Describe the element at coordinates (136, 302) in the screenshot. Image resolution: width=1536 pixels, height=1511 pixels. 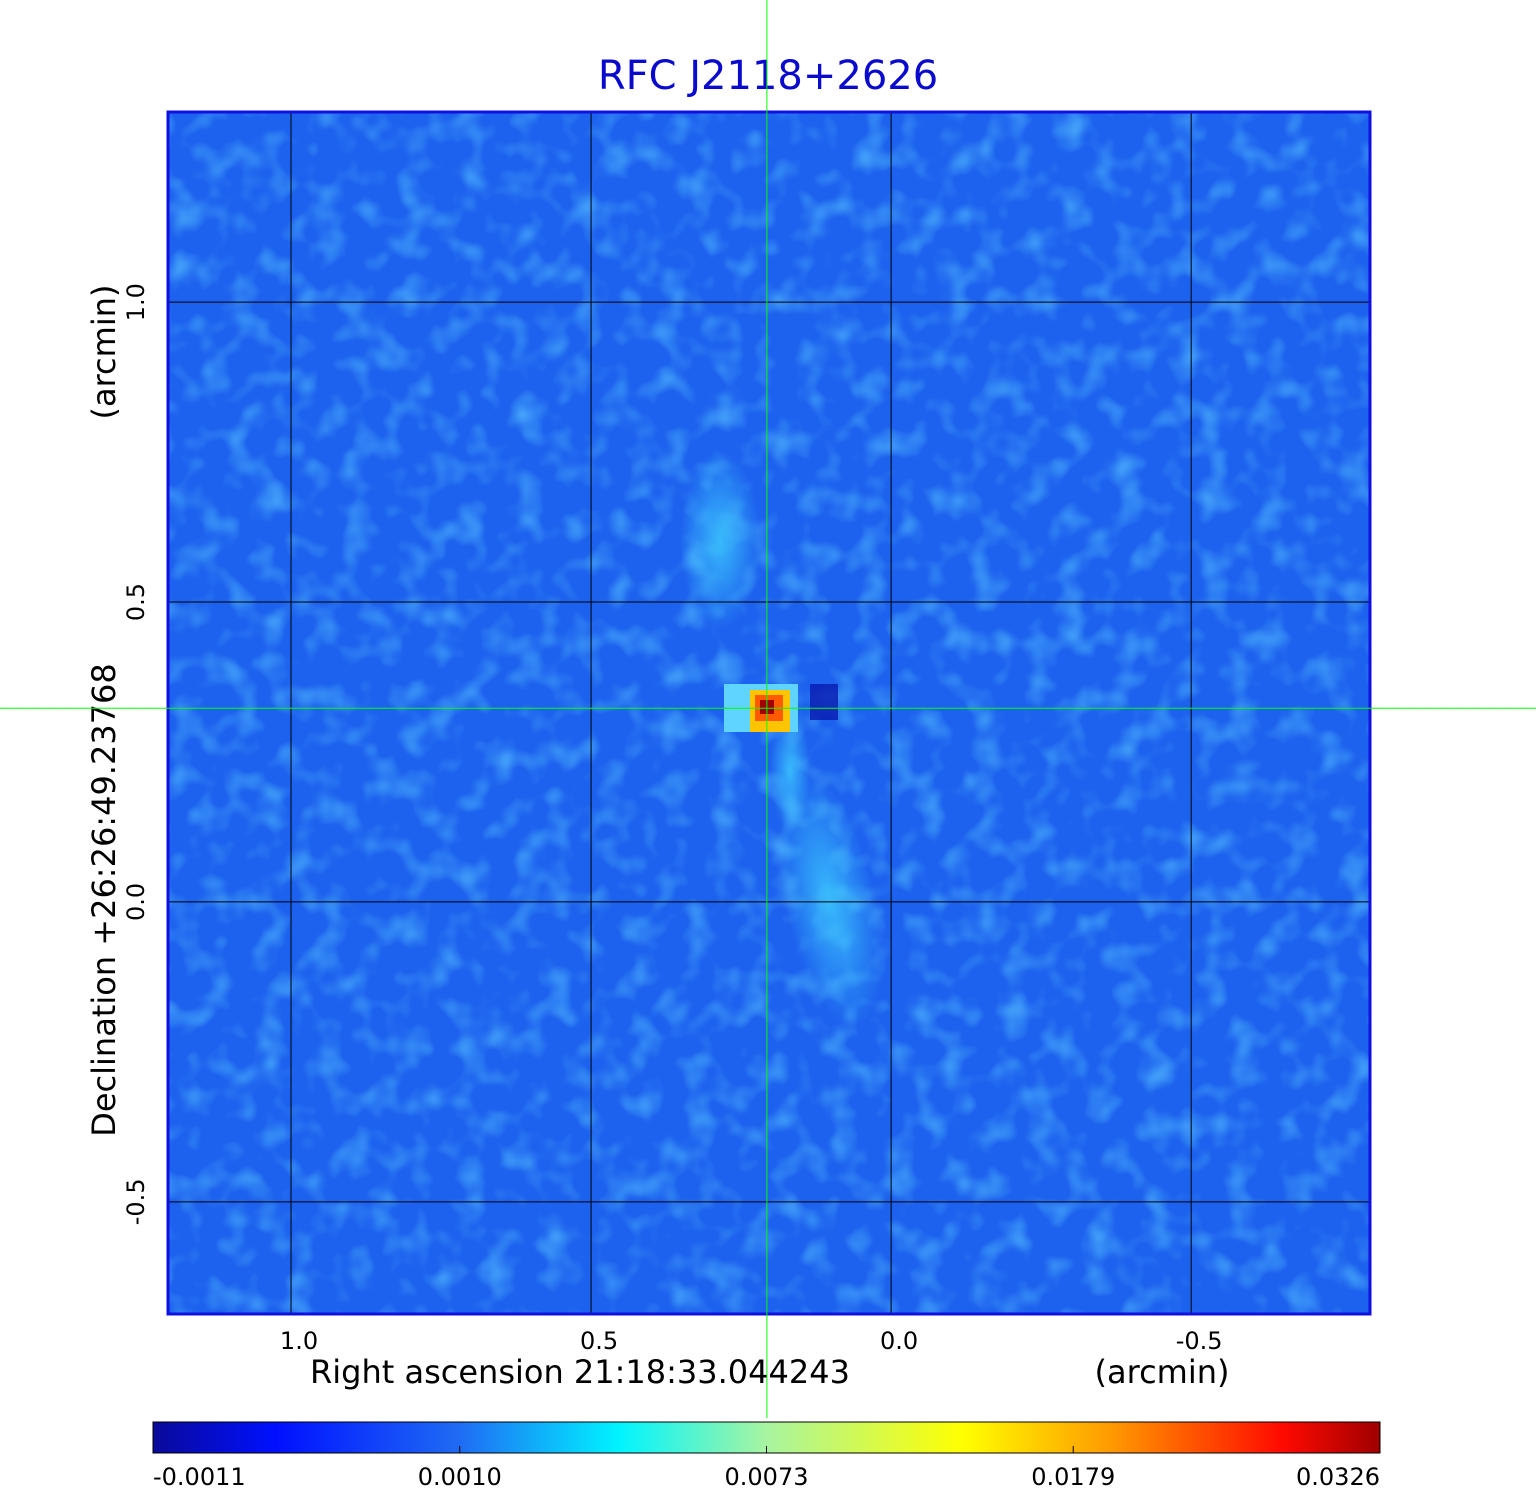
I see `y-tick-label: 1.0` at that location.